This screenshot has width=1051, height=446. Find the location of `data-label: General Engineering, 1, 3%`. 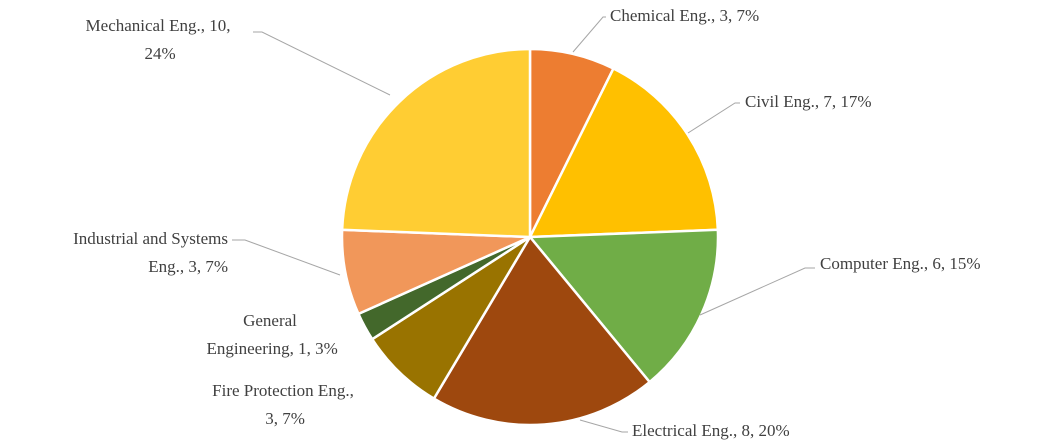

data-label: General Engineering, 1, 3% is located at coordinates (270, 334).